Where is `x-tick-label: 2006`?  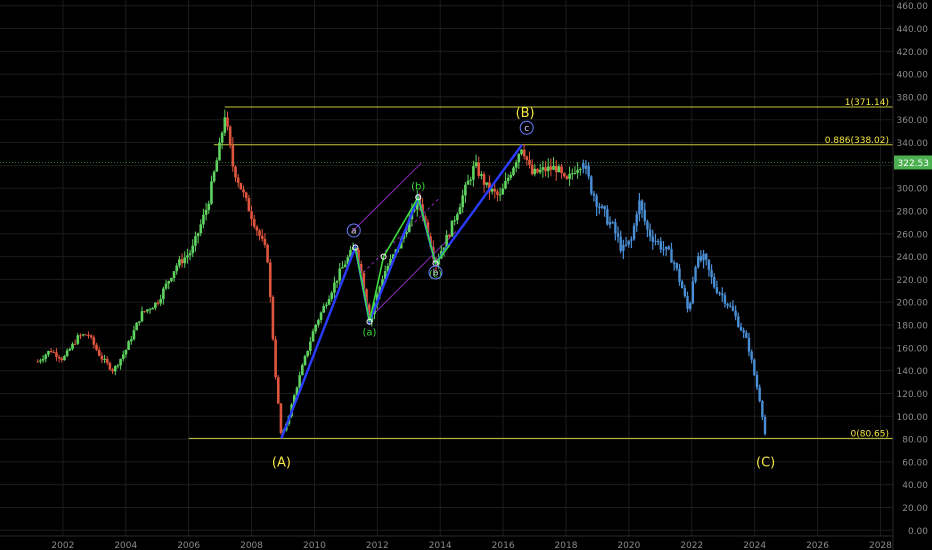 x-tick-label: 2006 is located at coordinates (188, 545).